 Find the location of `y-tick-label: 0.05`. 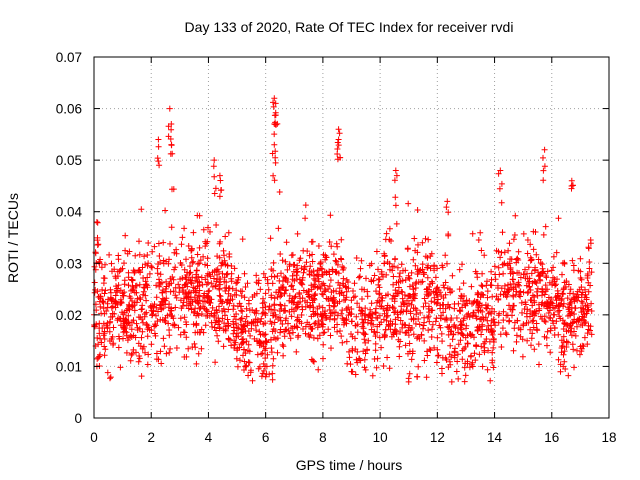

y-tick-label: 0.05 is located at coordinates (69, 160).